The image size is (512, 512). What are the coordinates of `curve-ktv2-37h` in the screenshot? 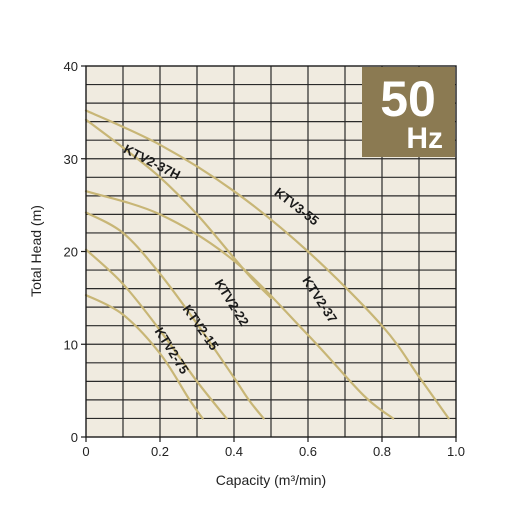 It's located at (178, 208).